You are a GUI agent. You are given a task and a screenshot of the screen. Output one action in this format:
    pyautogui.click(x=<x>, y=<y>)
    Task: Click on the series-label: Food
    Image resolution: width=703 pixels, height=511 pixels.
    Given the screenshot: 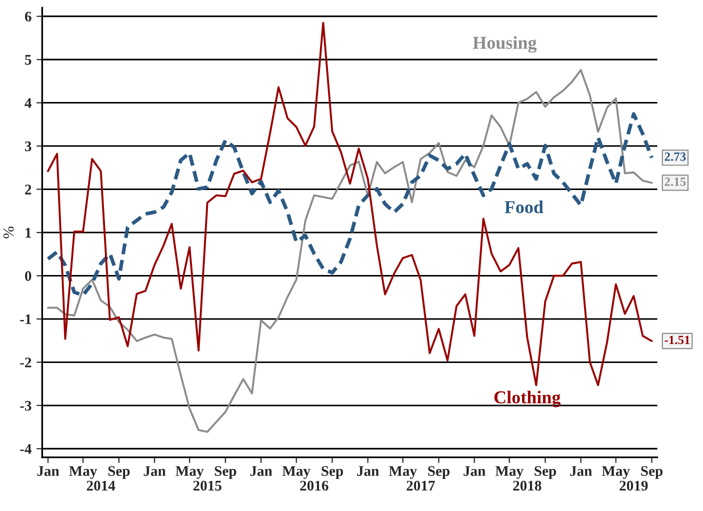 What is the action you would take?
    pyautogui.click(x=524, y=207)
    